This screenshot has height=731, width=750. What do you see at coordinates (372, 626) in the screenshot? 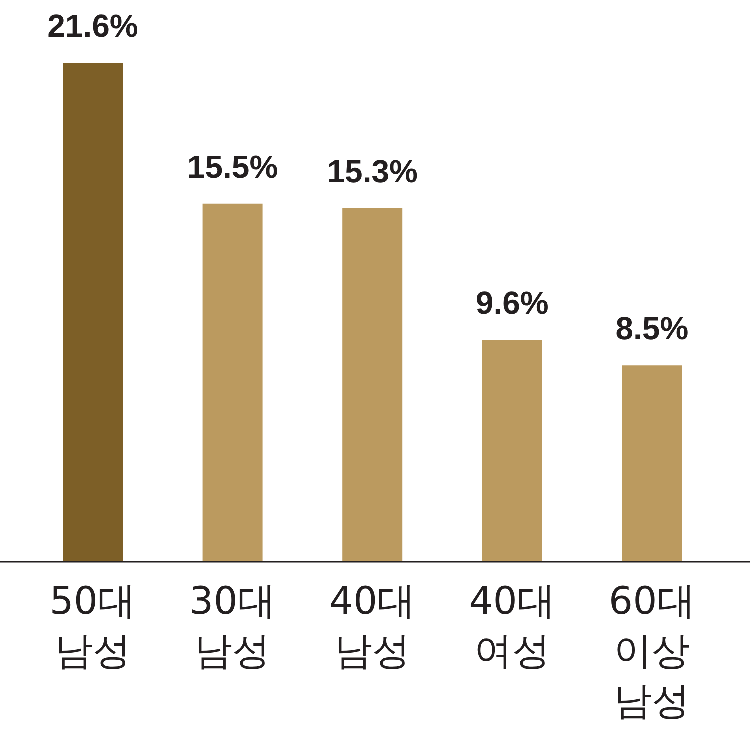
I see `x-tick-label: 40대 남성` at bounding box center [372, 626].